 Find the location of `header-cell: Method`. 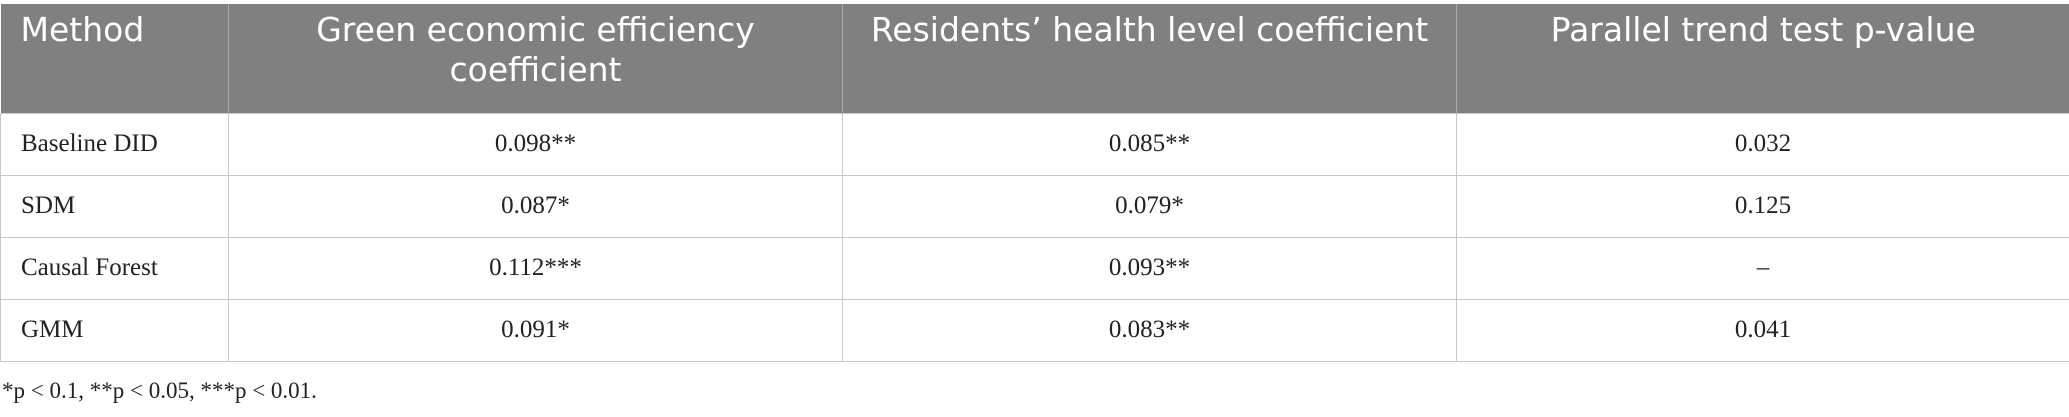

header-cell: Method is located at coordinates (114, 58).